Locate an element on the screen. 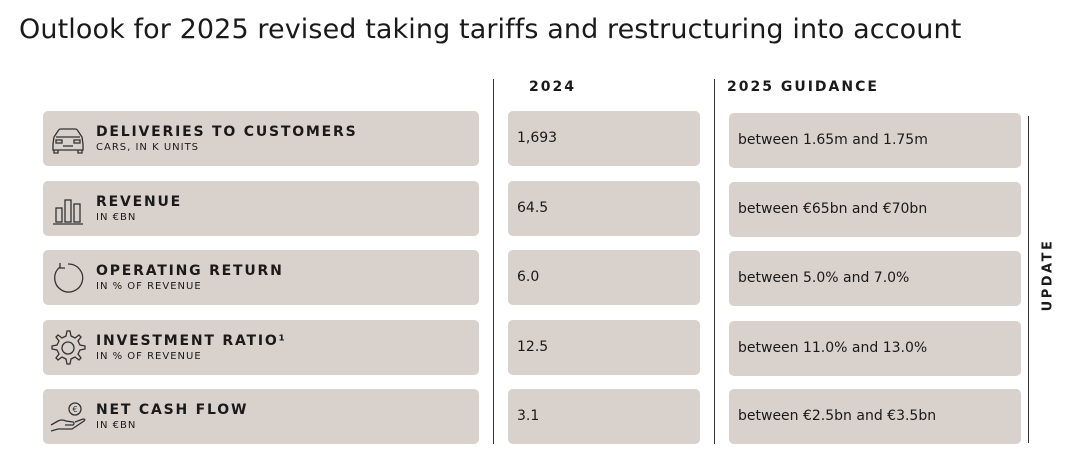 The height and width of the screenshot is (470, 1080). column-divider-2024 is located at coordinates (493, 261).